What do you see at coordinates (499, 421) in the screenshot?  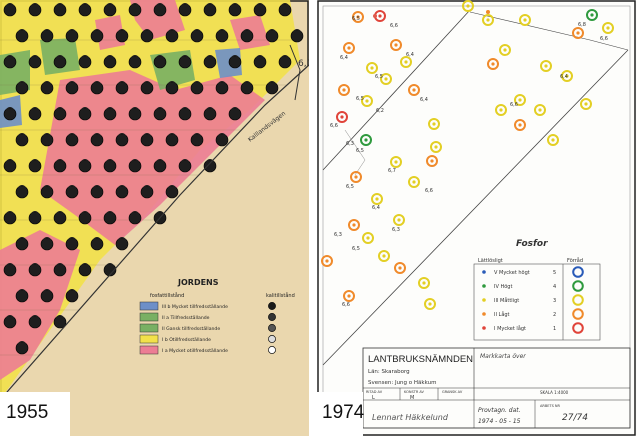 I see `sample-date: 1974 - 05 - 15` at bounding box center [499, 421].